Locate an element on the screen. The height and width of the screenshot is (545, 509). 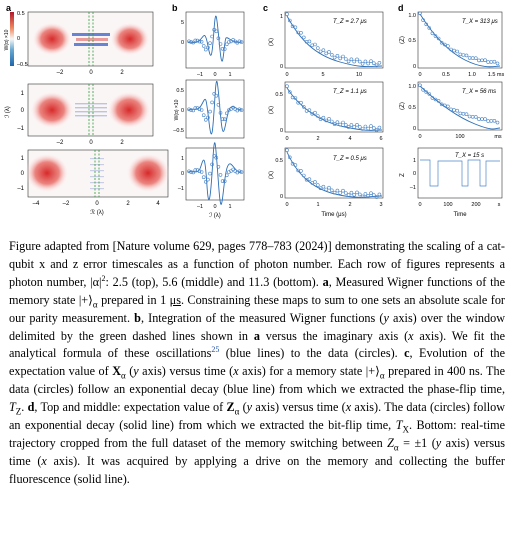
panel-b-data-circles is located at coordinates (215, 105).